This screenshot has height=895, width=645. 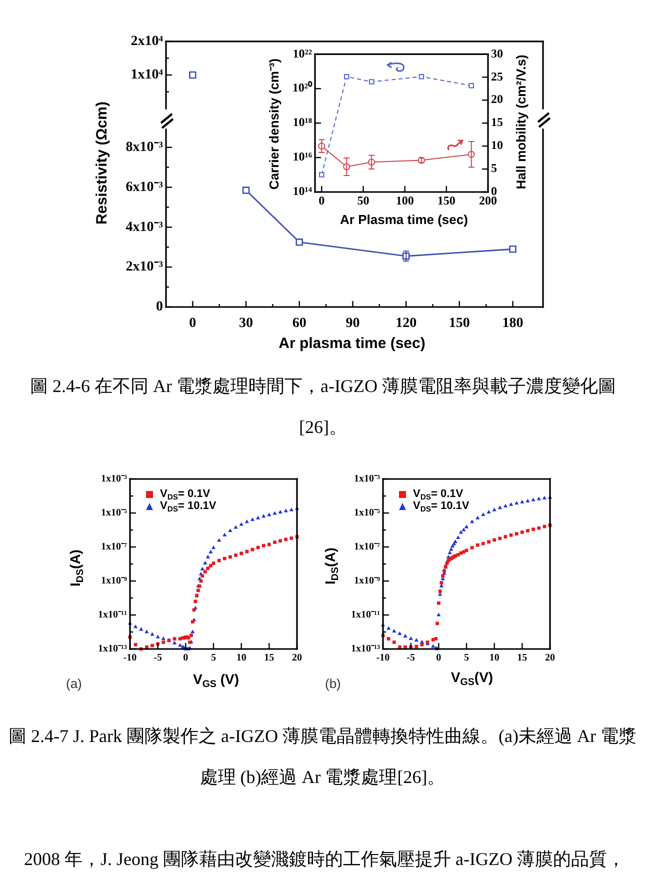 I want to click on x-tick-label: 90, so click(x=353, y=324).